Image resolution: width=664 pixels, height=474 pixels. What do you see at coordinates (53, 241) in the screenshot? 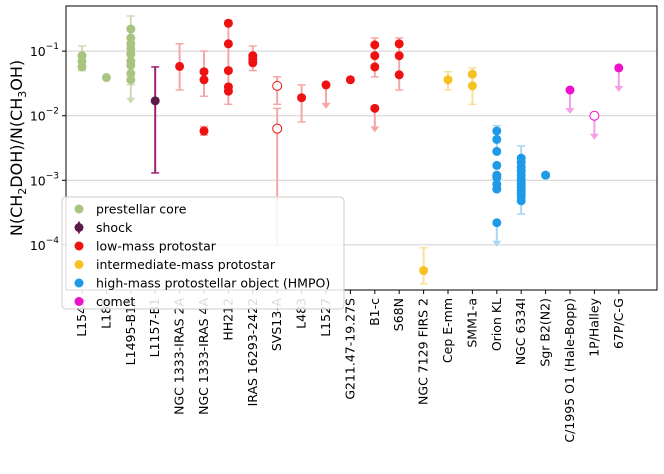
I see `y-tick-exponent: −4` at bounding box center [53, 241].